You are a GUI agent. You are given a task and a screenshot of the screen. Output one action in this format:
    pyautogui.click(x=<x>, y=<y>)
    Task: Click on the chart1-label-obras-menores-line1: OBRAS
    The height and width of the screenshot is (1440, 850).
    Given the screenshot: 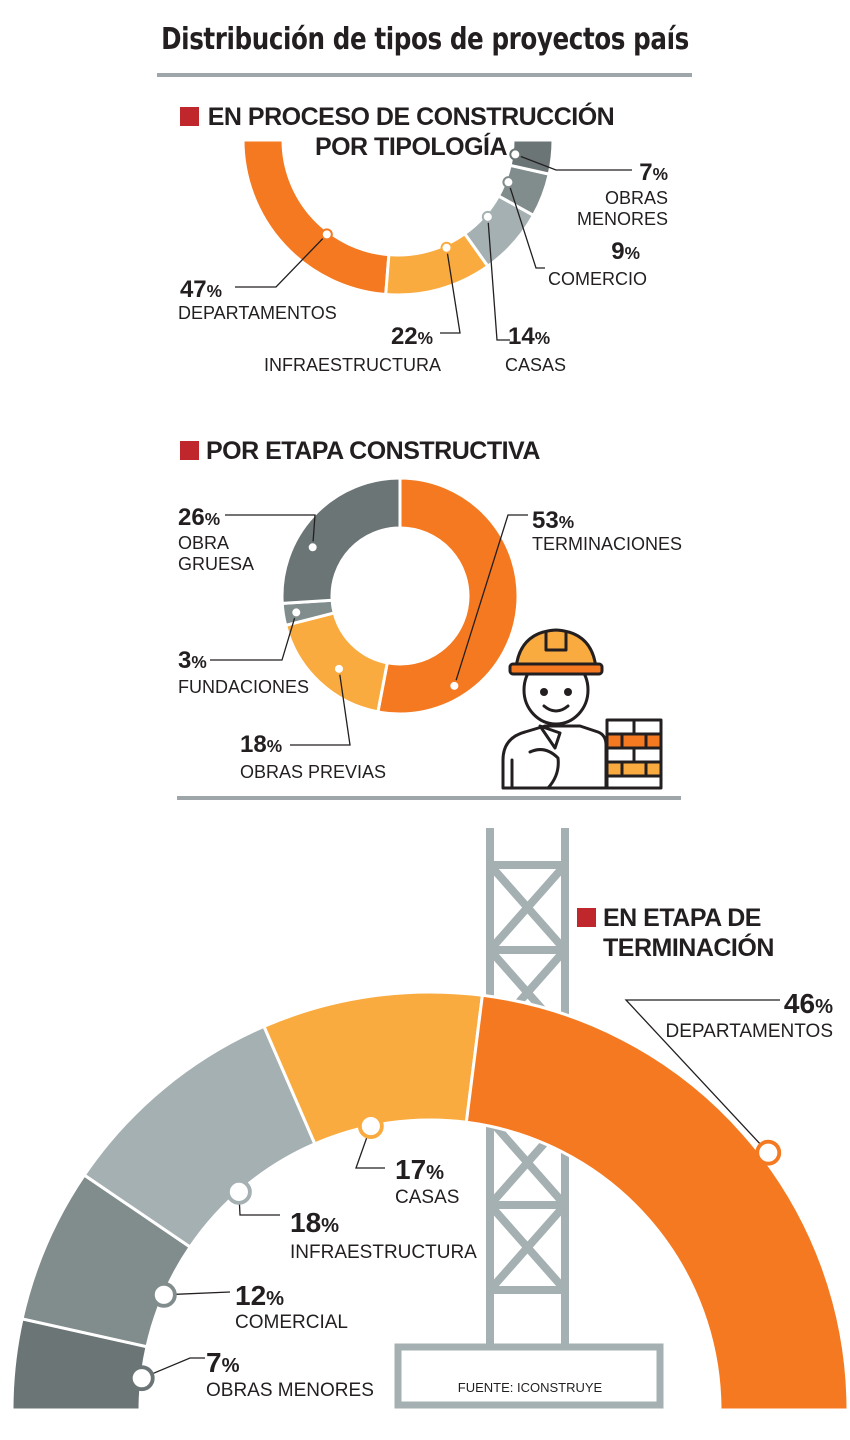 What is the action you would take?
    pyautogui.click(x=636, y=198)
    